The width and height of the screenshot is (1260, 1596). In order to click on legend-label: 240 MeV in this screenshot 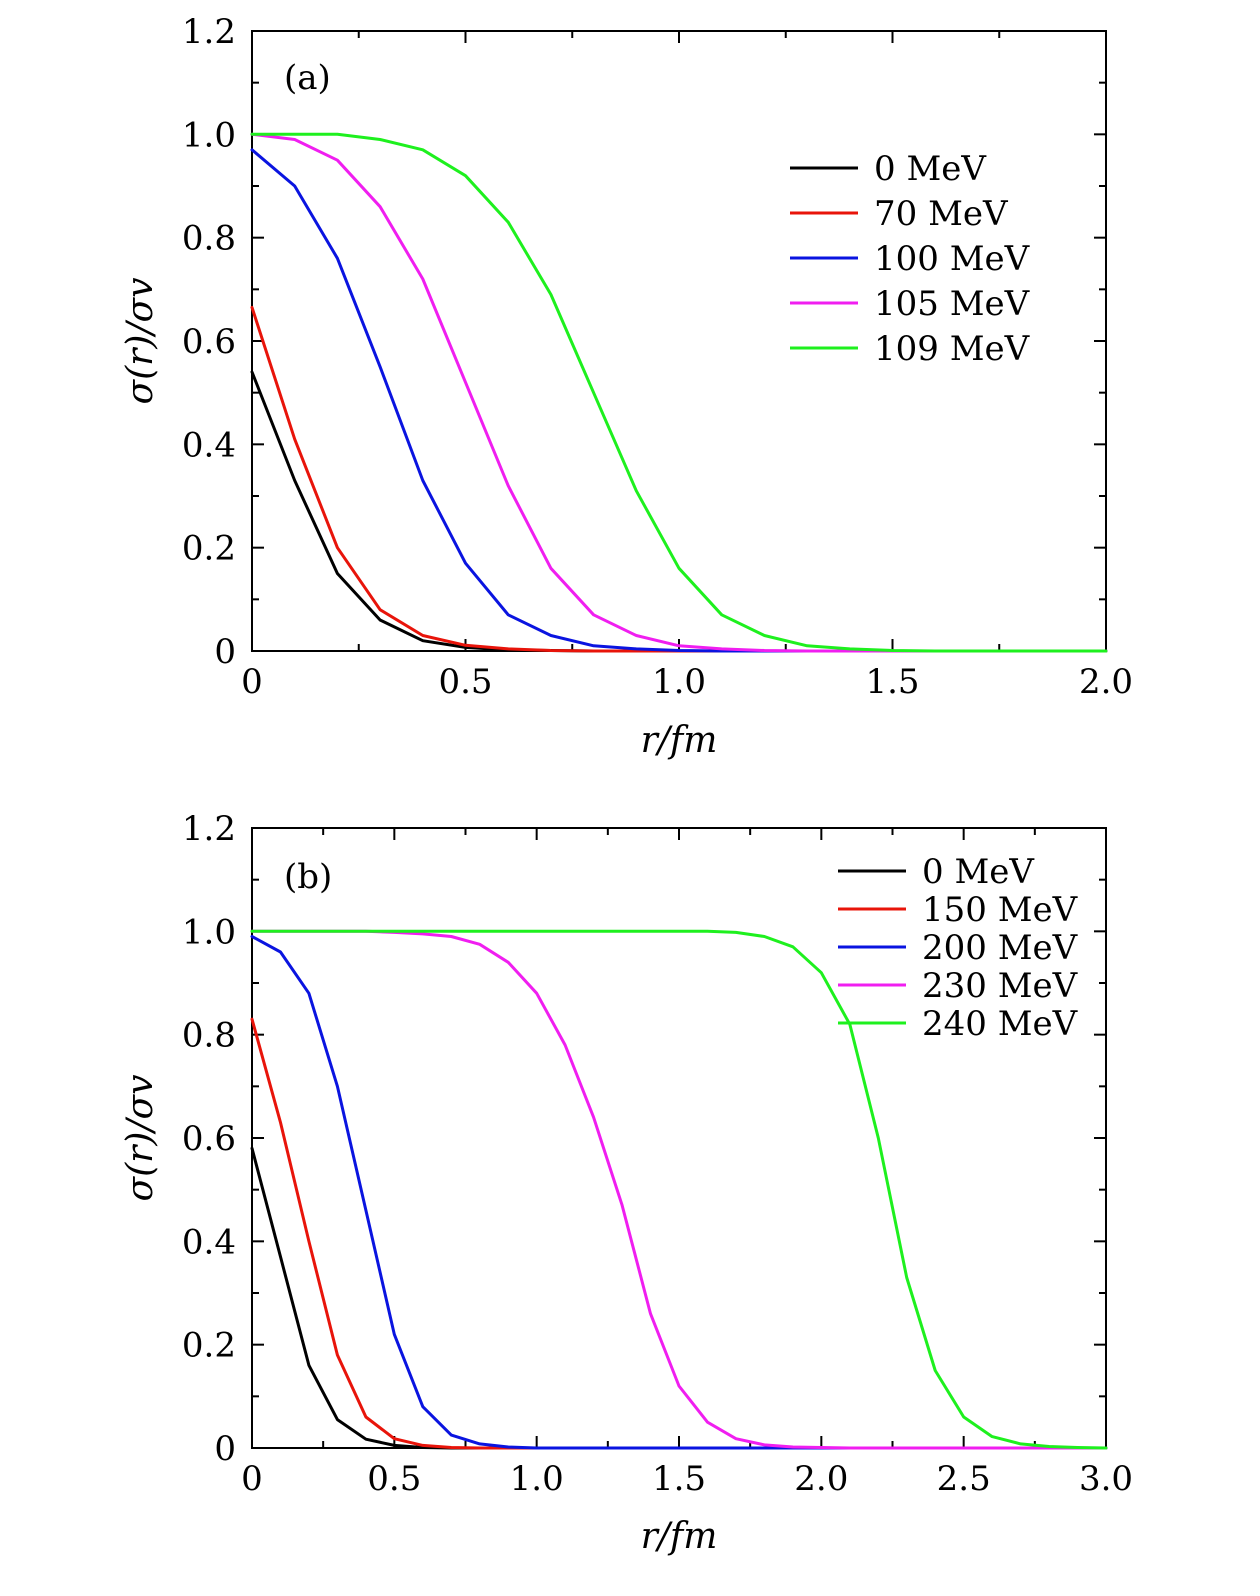, I will do `click(1000, 1024)`.